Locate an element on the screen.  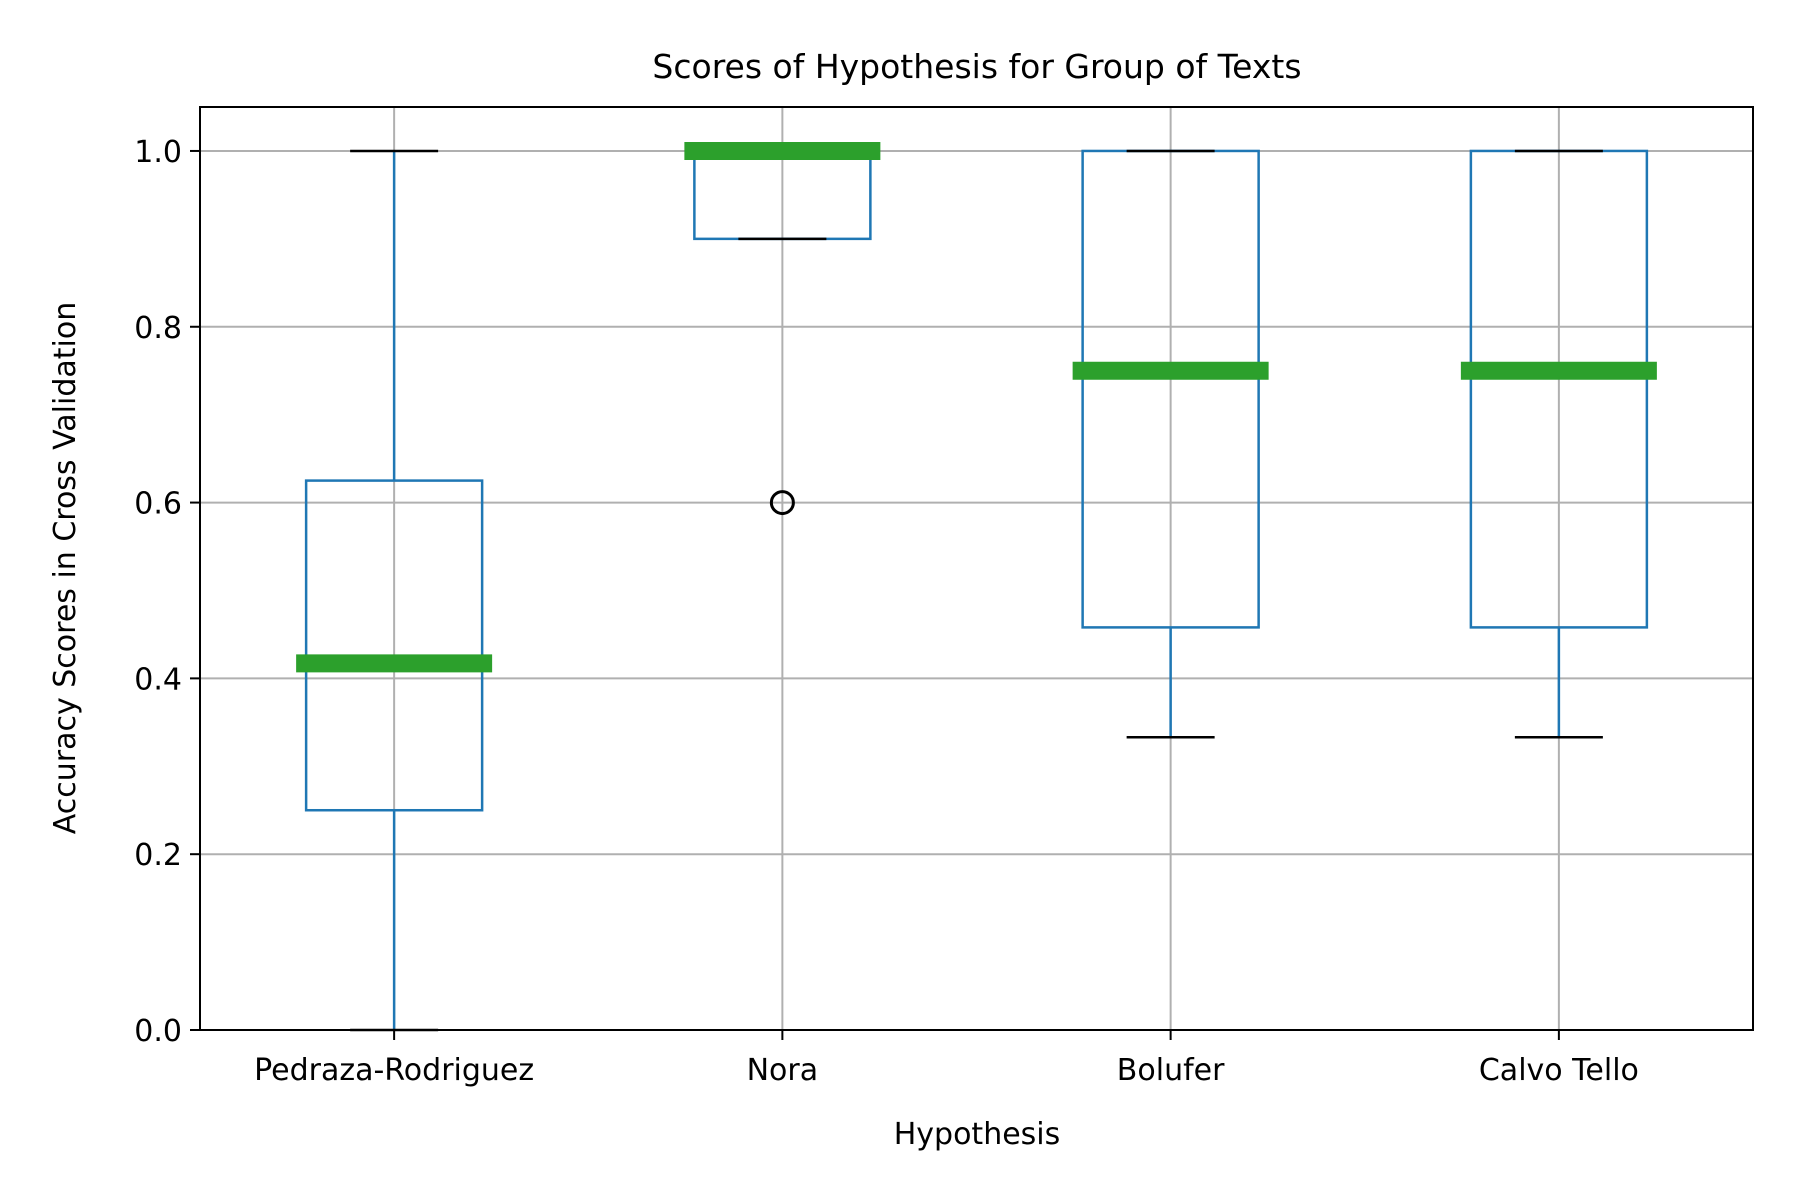
x-category-label: Pedraza-Rodriguez is located at coordinates (394, 1070).